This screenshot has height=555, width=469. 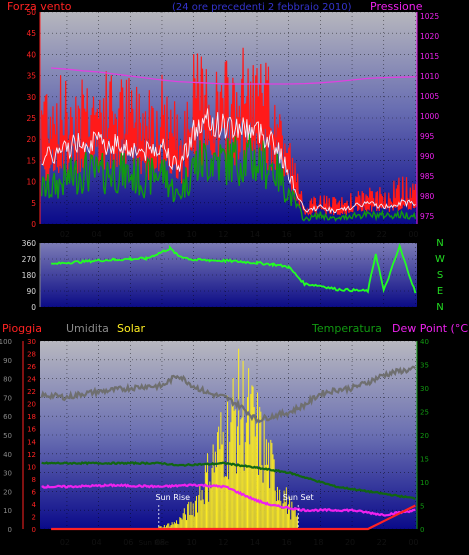 What do you see at coordinates (87, 328) in the screenshot?
I see `legend-humidity: Umidita` at bounding box center [87, 328].